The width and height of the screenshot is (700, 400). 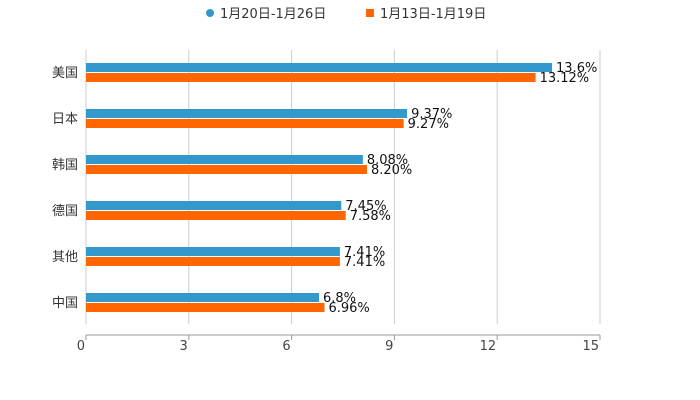 What do you see at coordinates (370, 13) in the screenshot?
I see `legend-marker-square-icon` at bounding box center [370, 13].